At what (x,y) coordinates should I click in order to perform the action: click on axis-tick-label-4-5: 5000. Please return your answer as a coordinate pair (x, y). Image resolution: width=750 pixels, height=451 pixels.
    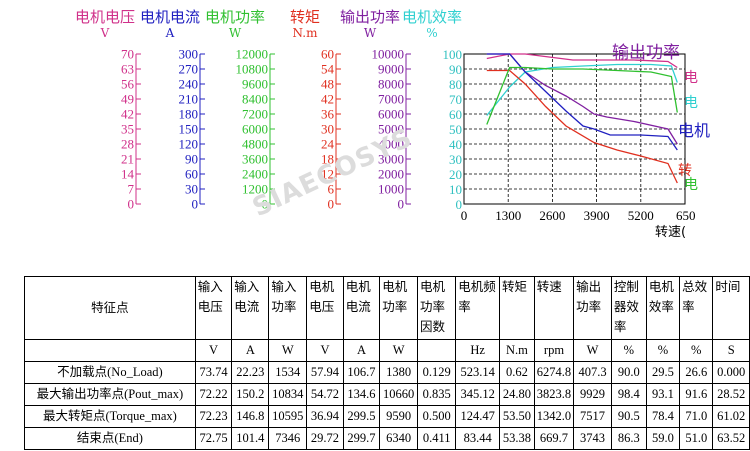
    Looking at the image, I should click on (391, 129).